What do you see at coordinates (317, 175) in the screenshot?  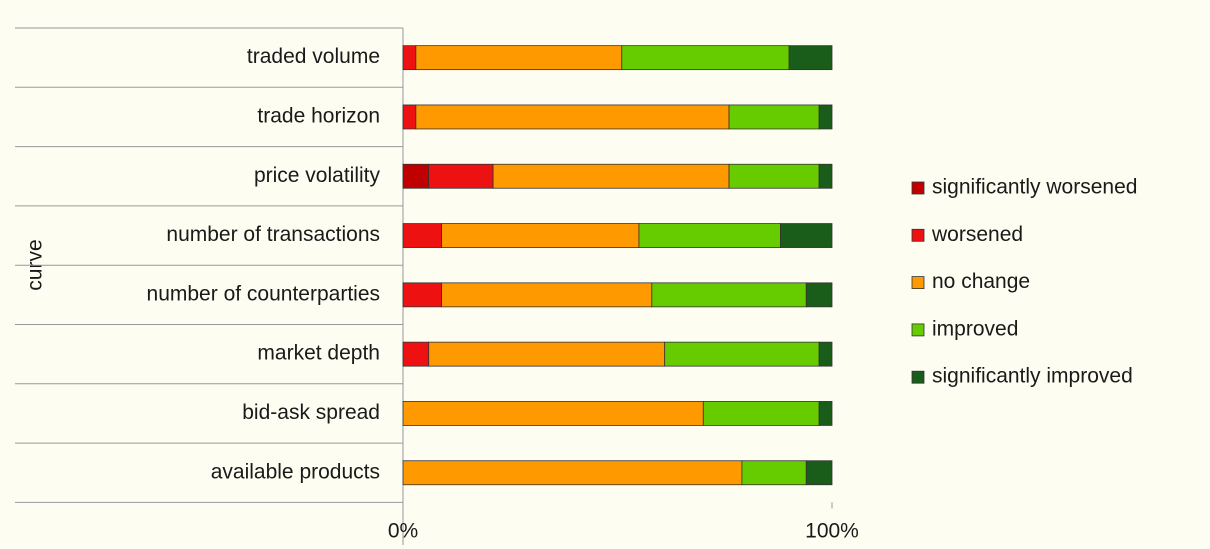 I see `y-tick-label: price volatility` at bounding box center [317, 175].